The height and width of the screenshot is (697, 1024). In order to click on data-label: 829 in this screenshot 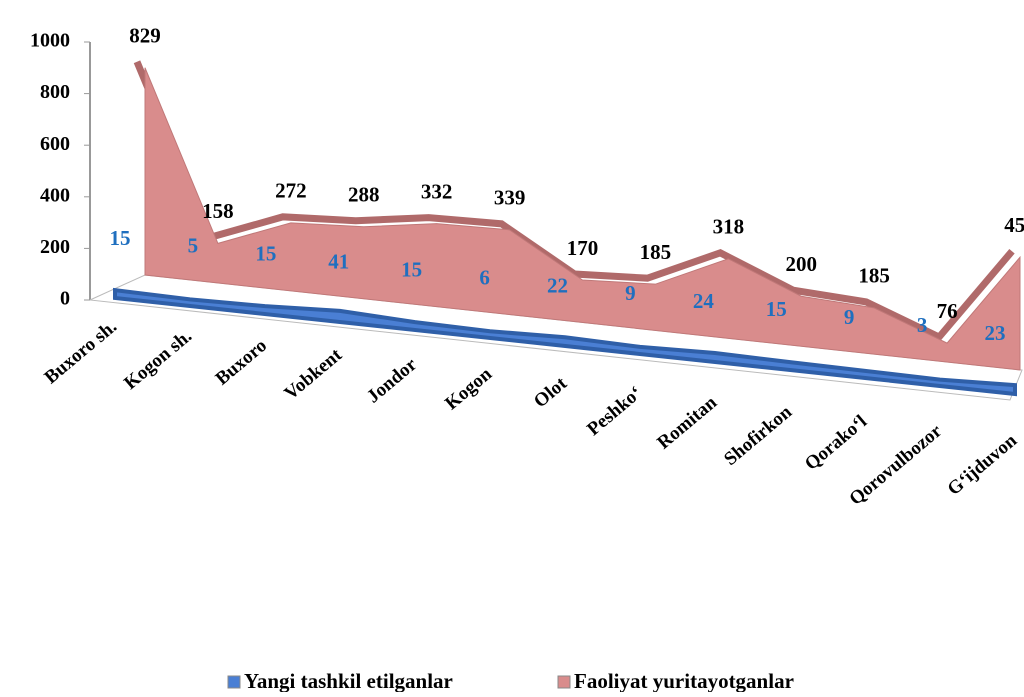, I will do `click(145, 36)`.